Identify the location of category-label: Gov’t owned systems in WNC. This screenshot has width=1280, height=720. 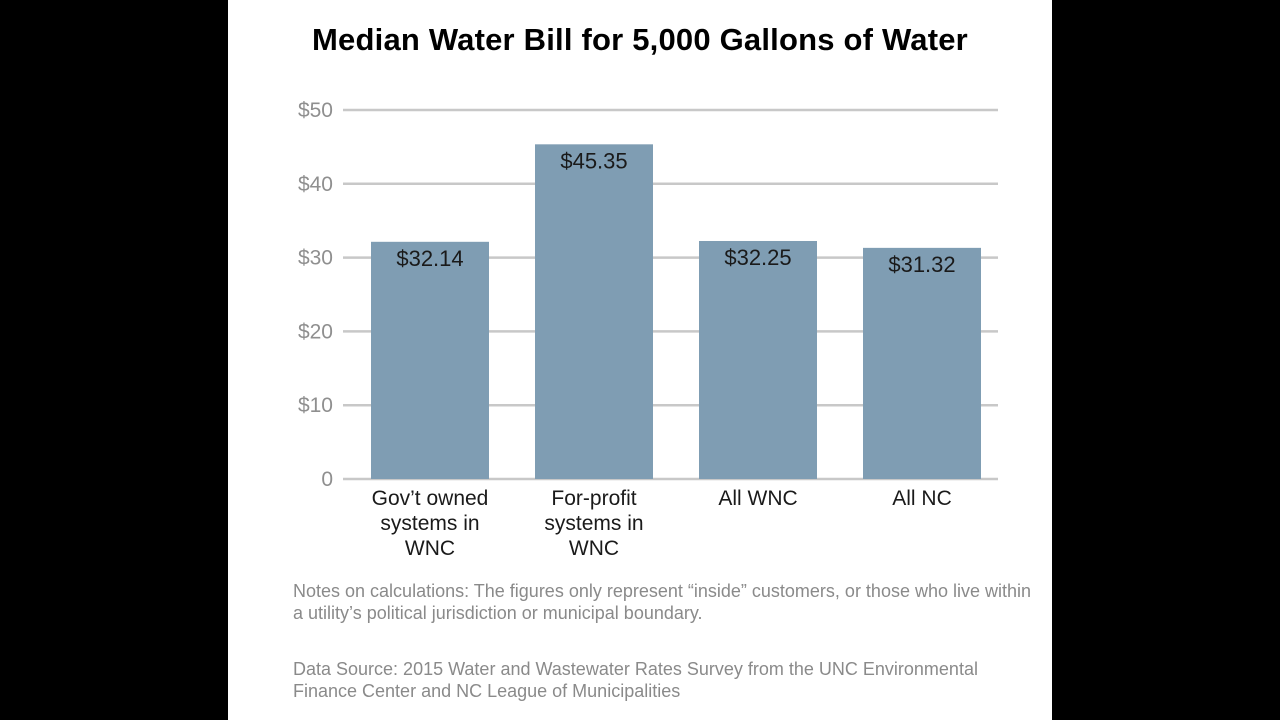
(430, 523).